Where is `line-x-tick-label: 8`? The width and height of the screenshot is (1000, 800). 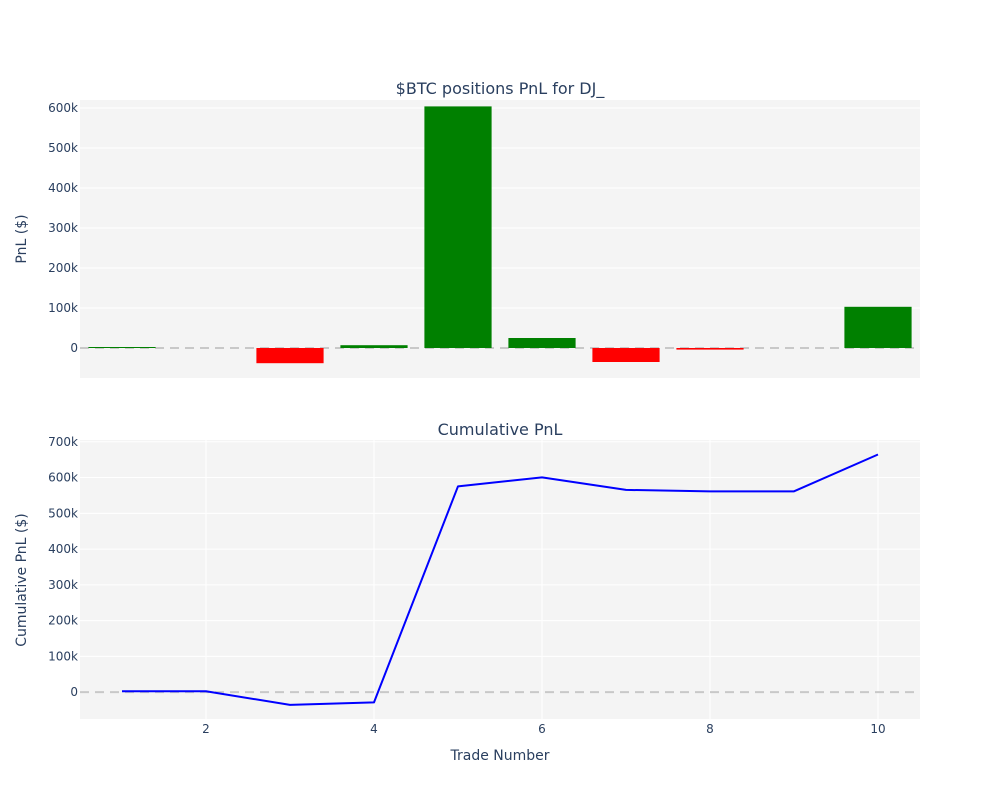
line-x-tick-label: 8 is located at coordinates (710, 729).